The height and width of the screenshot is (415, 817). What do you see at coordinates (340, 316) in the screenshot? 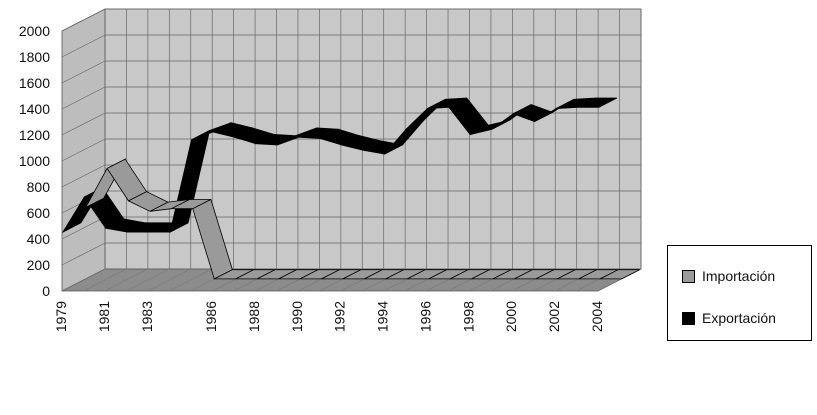
I see `x-tick-label: 1992` at bounding box center [340, 316].